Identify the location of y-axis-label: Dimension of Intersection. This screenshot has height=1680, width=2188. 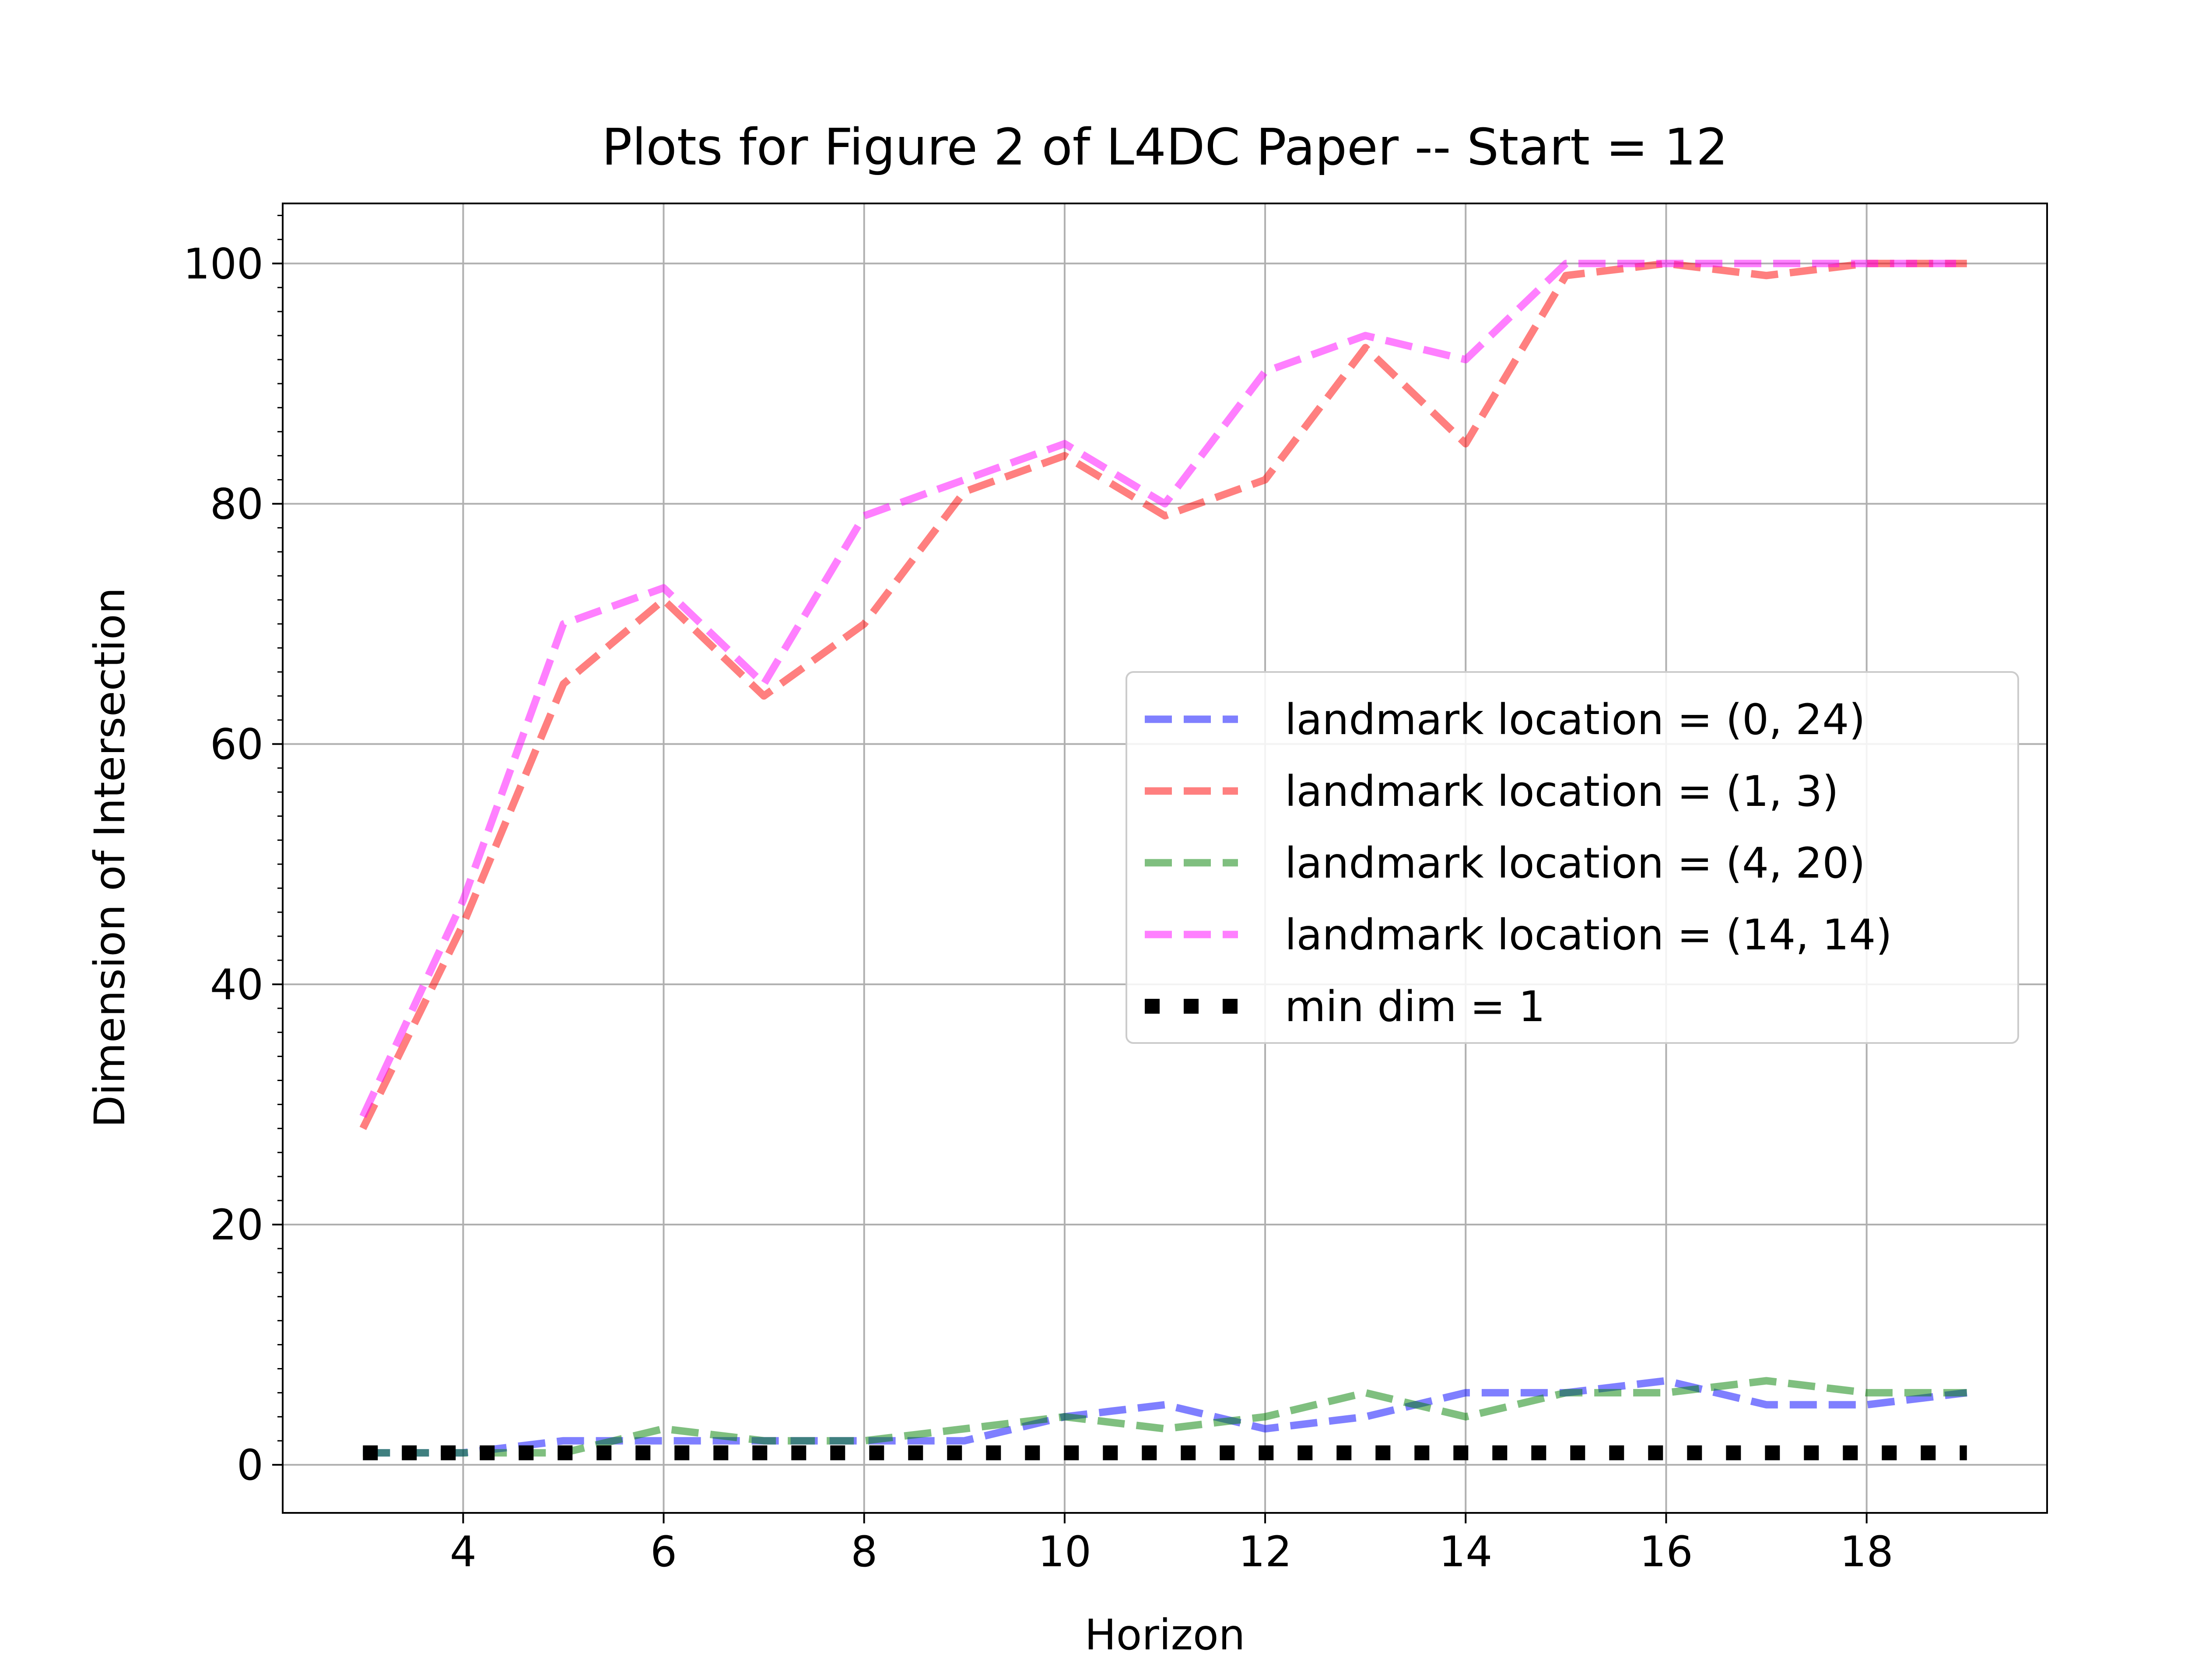
(109, 858).